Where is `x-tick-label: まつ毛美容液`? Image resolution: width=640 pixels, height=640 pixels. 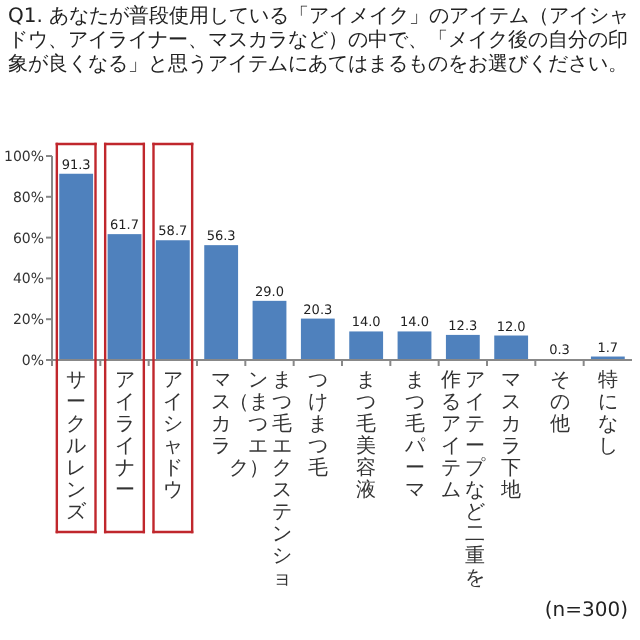 x-tick-label: まつ毛美容液 is located at coordinates (366, 436).